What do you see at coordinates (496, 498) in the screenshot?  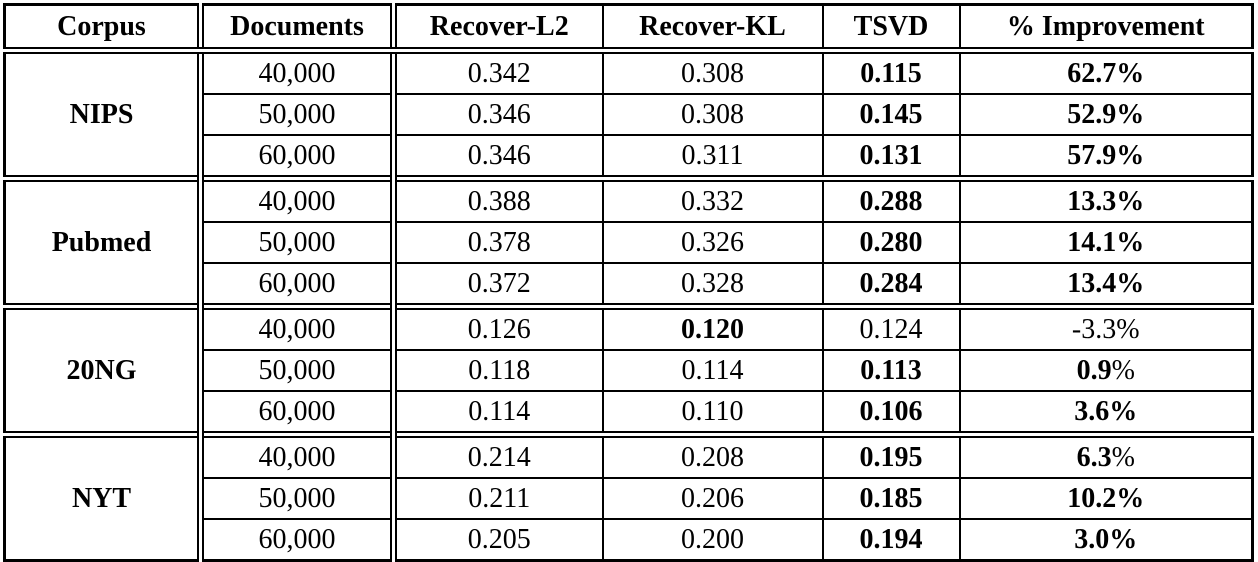 I see `recover-l2-cell: 0.211` at bounding box center [496, 498].